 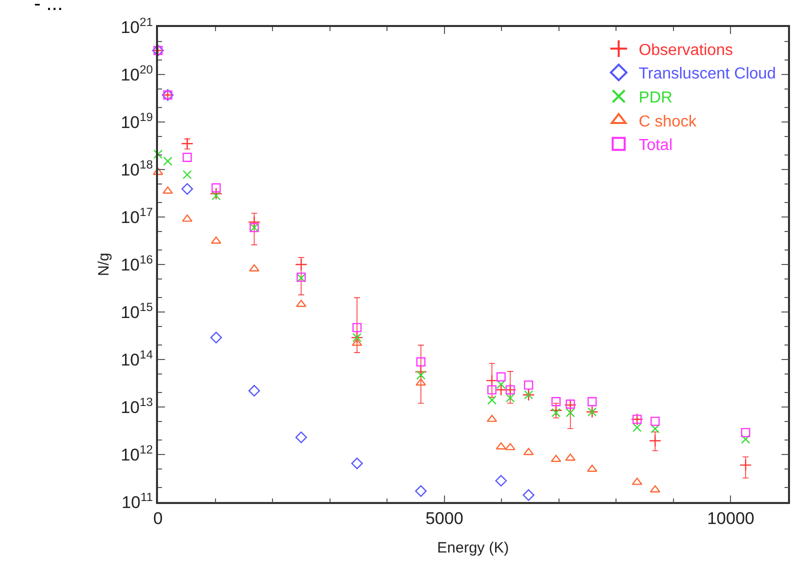 I want to click on y-tick-label: 10$^{11}$, so click(x=138, y=501).